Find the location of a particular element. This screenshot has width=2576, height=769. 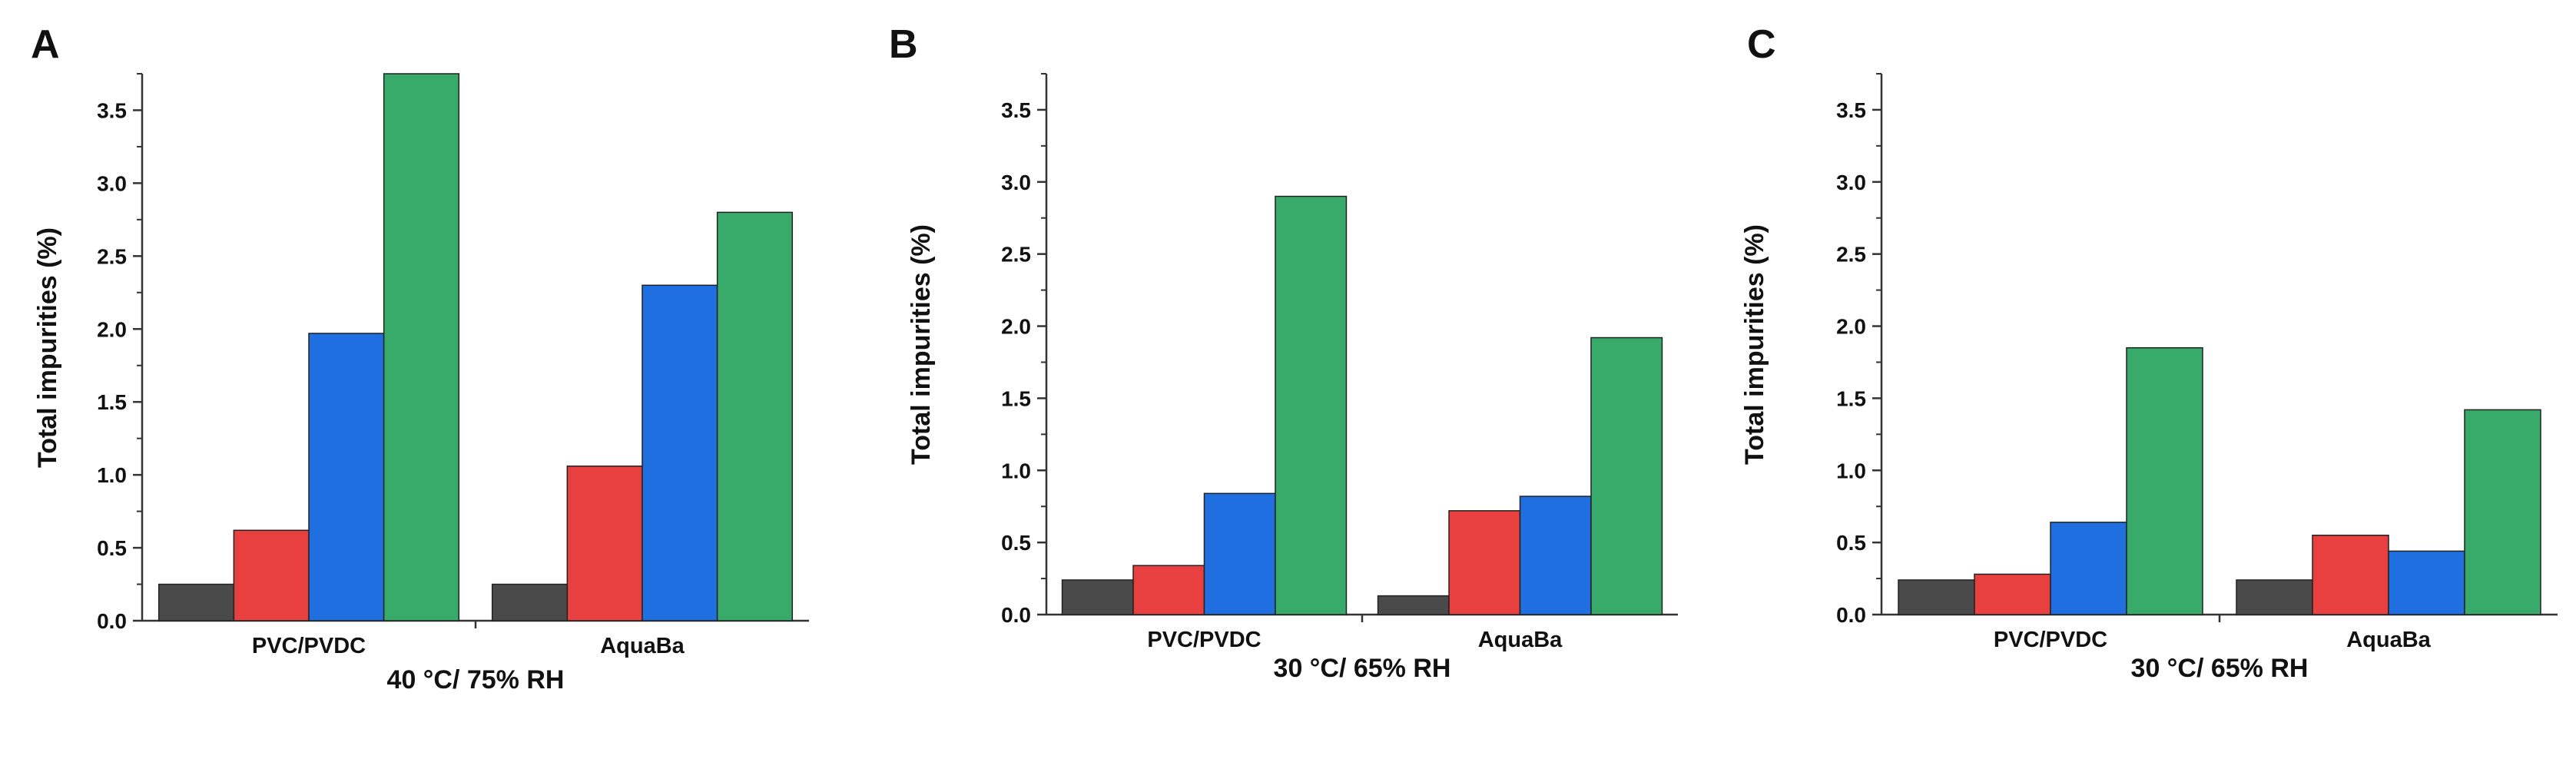

panel-label: C is located at coordinates (1761, 44).